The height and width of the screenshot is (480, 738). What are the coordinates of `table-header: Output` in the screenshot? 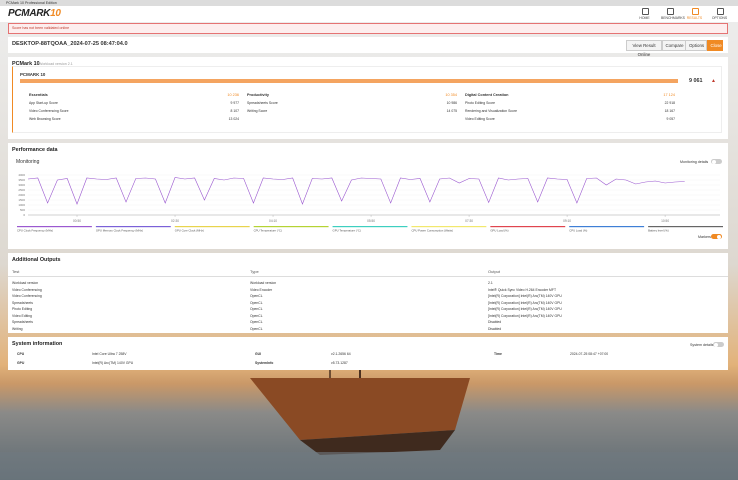 It's located at (494, 271).